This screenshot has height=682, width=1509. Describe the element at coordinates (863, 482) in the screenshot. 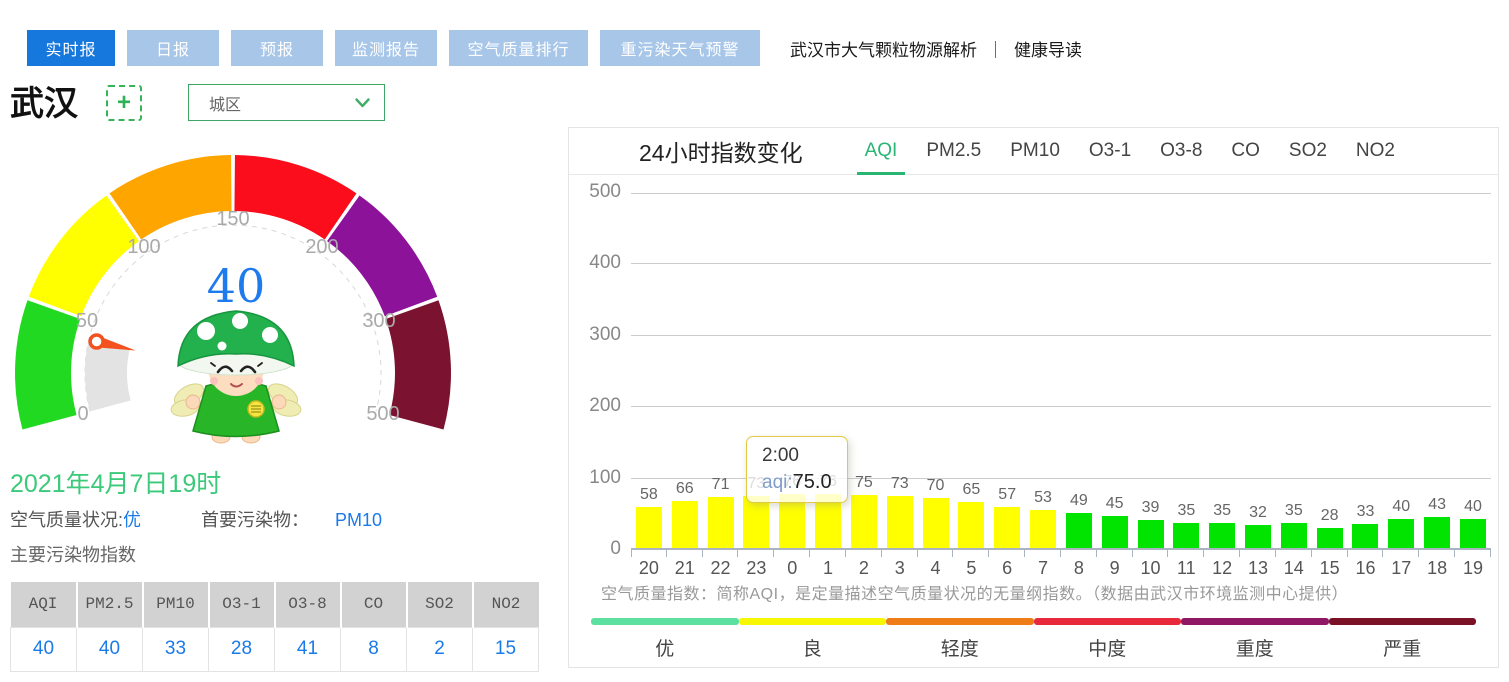

I see `bar-value-label: 75` at that location.